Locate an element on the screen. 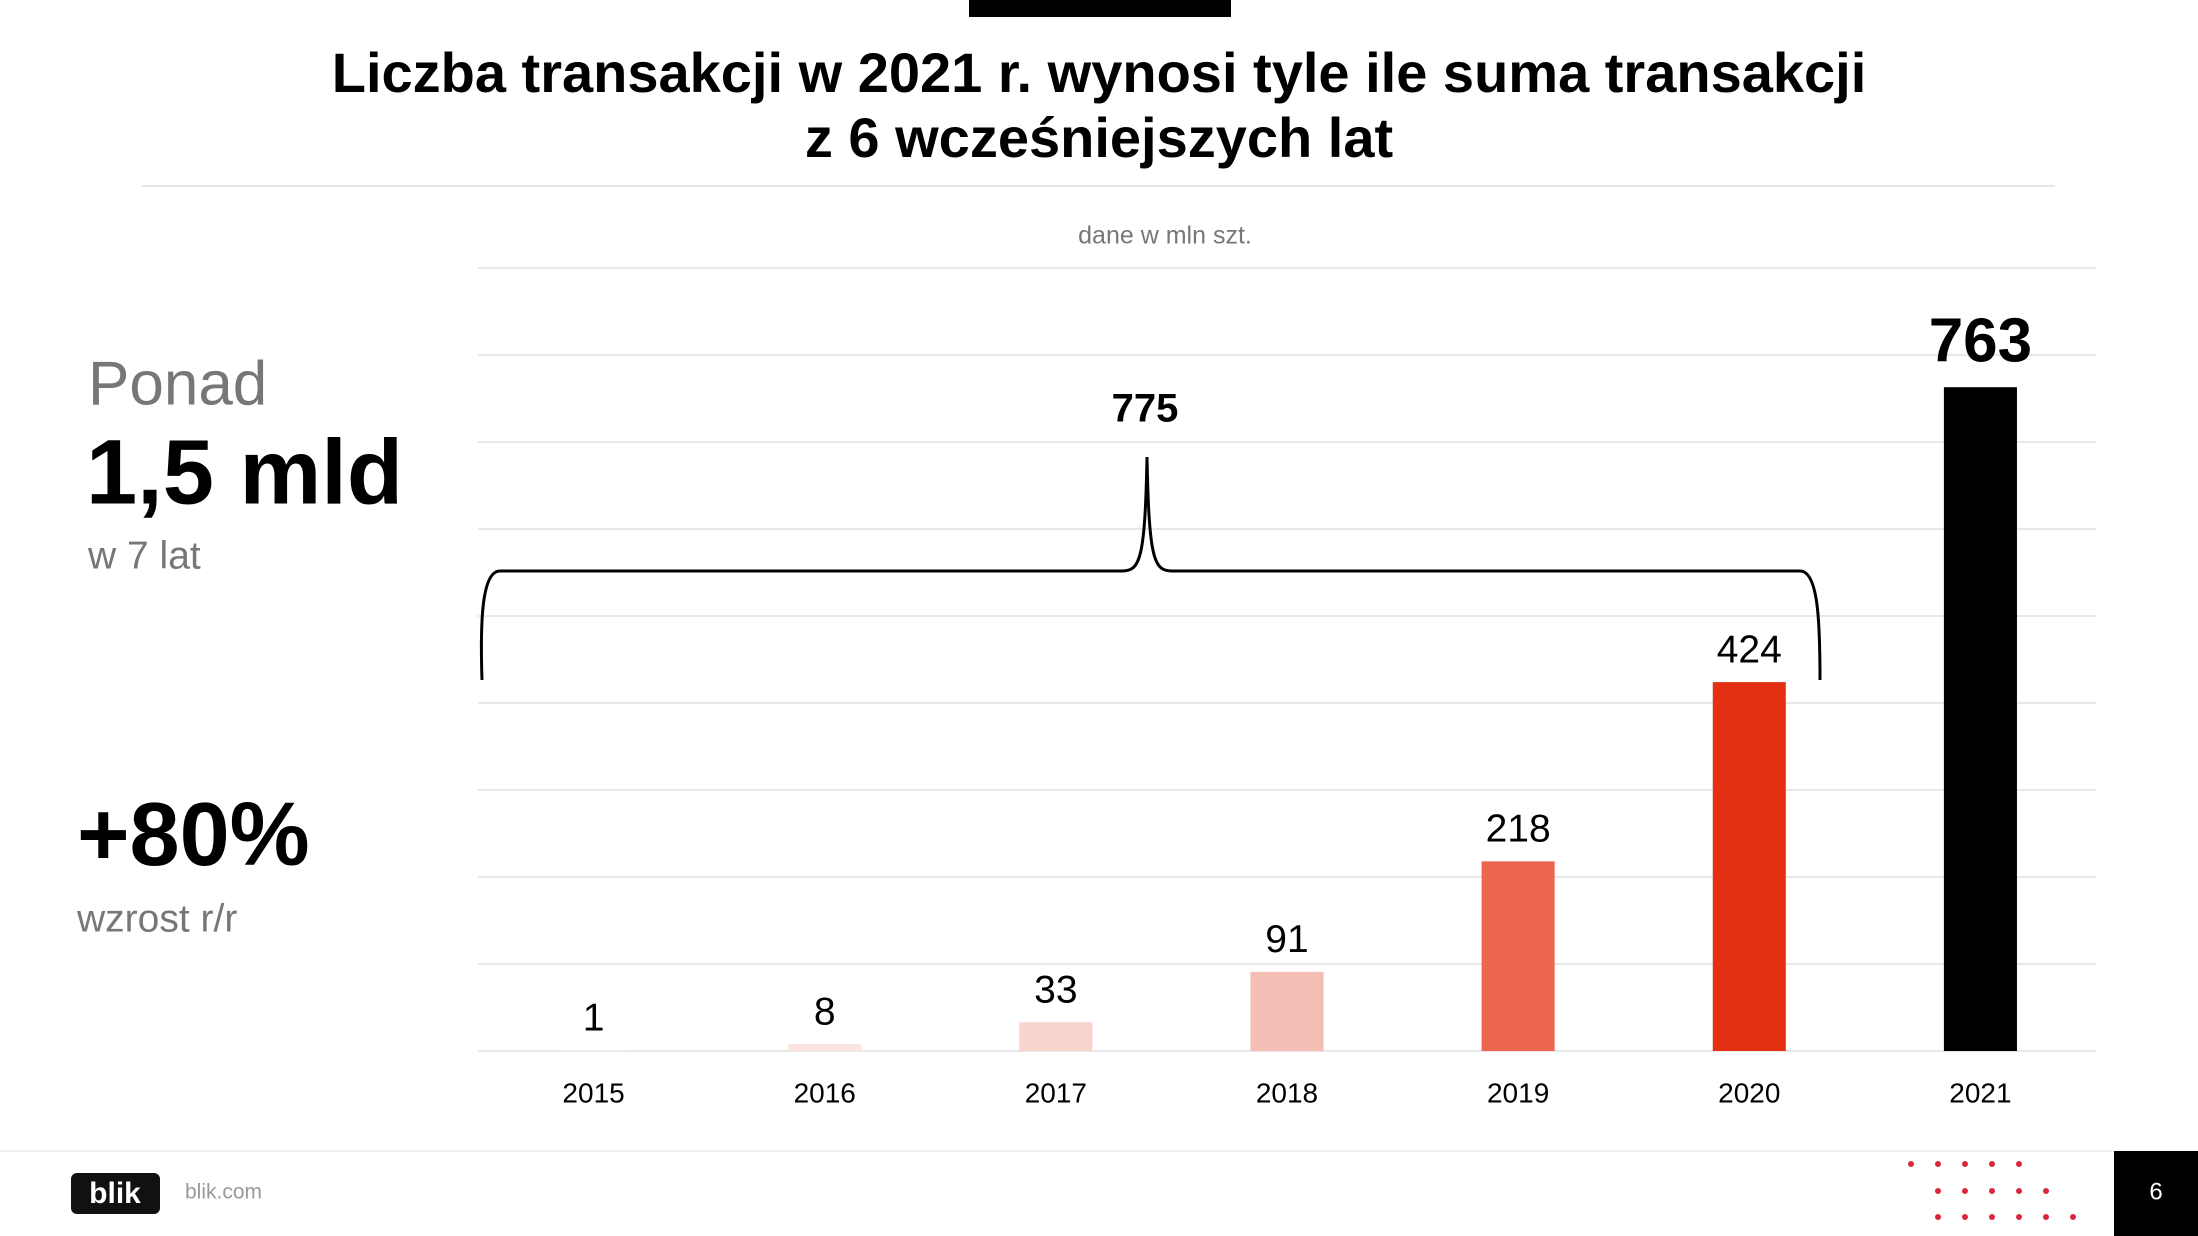 The image size is (2198, 1236). value-label: 91 is located at coordinates (1286, 939).